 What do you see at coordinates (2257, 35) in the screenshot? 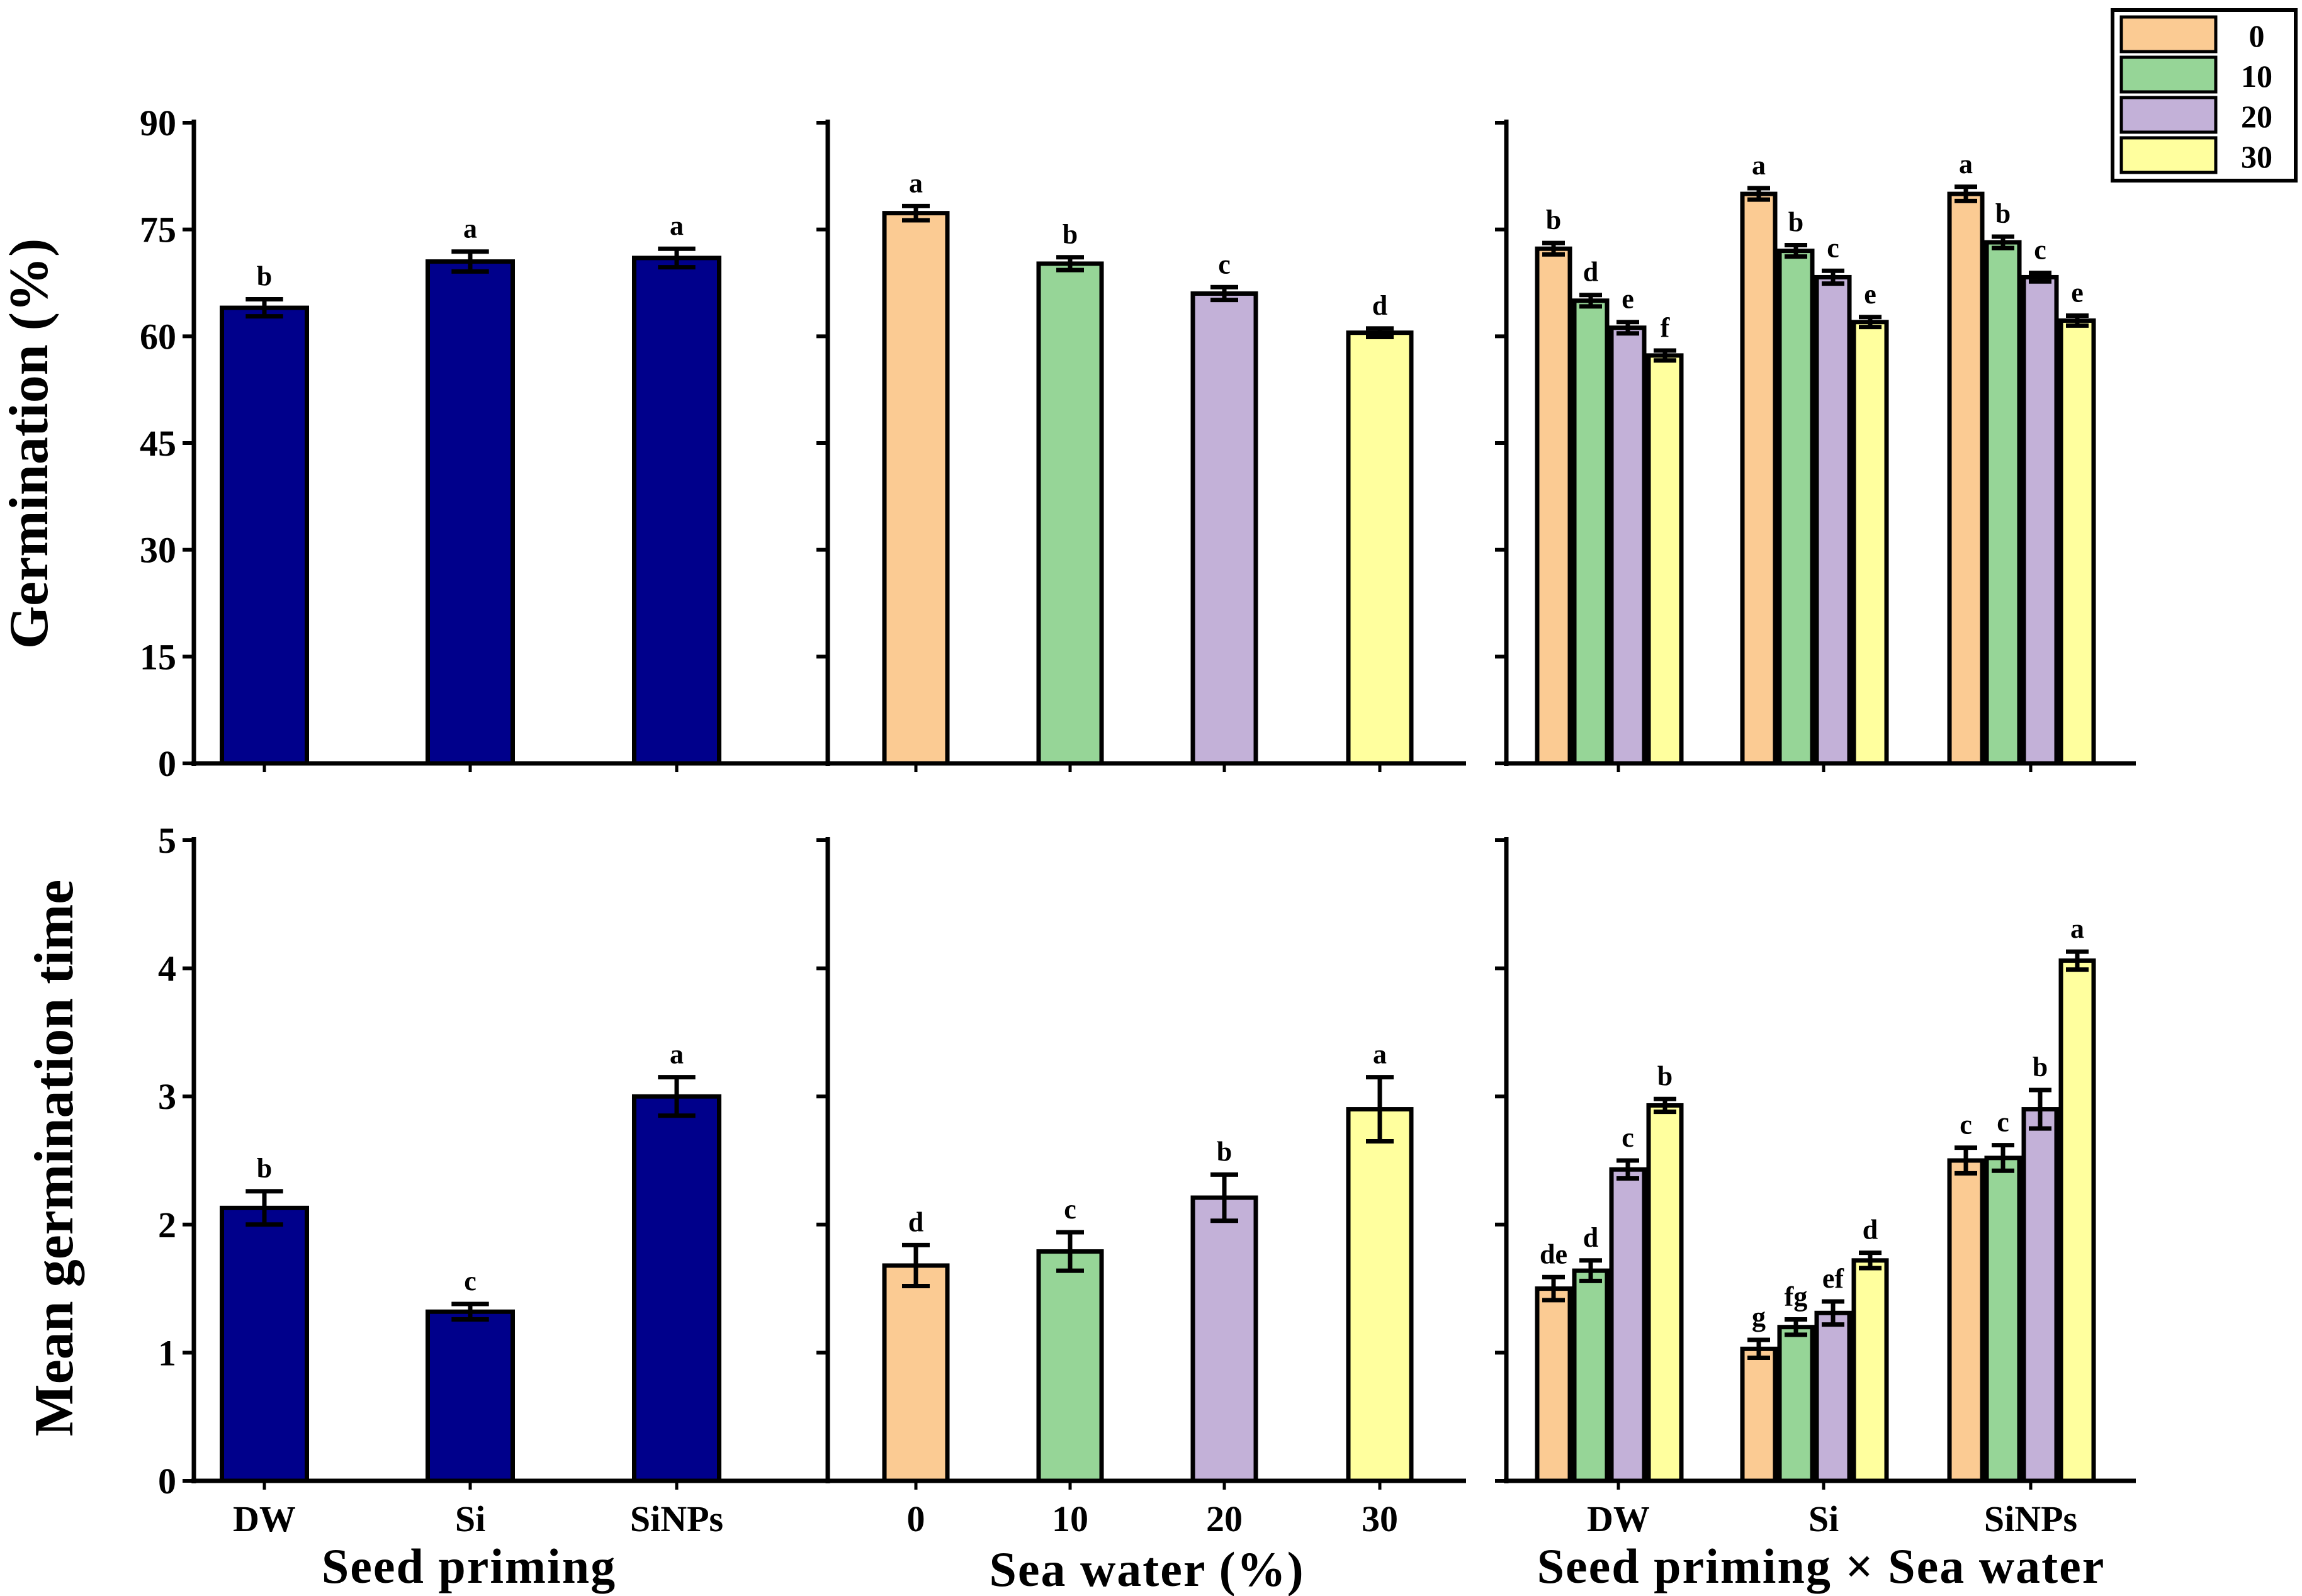
I see `legend-label-0: 0` at bounding box center [2257, 35].